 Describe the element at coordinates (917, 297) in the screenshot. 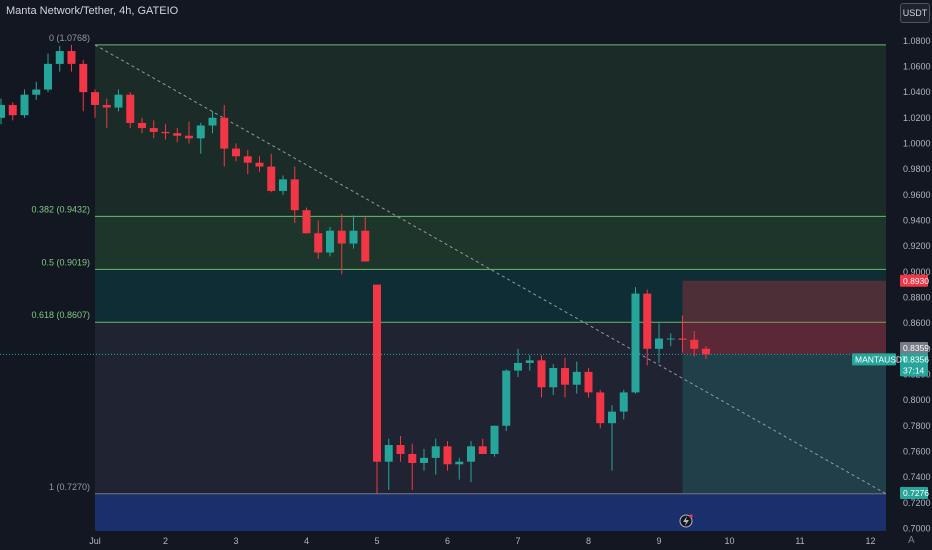

I see `price-tick: 0.8800` at that location.